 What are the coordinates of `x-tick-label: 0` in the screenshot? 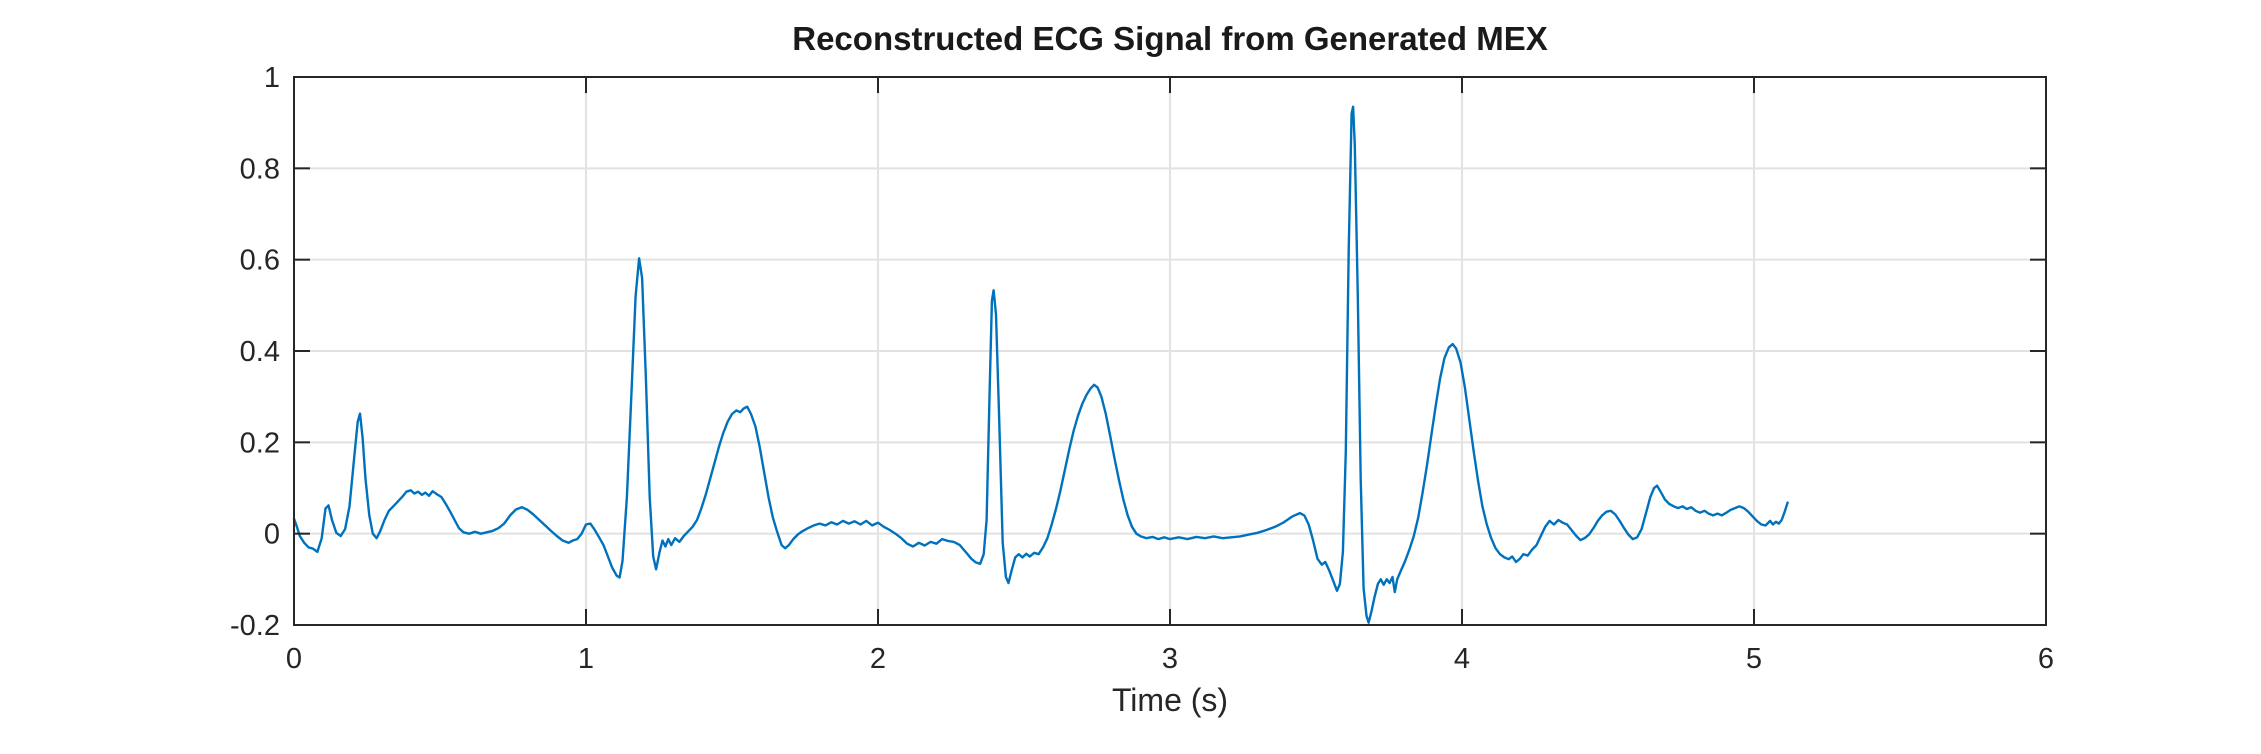 It's located at (294, 659).